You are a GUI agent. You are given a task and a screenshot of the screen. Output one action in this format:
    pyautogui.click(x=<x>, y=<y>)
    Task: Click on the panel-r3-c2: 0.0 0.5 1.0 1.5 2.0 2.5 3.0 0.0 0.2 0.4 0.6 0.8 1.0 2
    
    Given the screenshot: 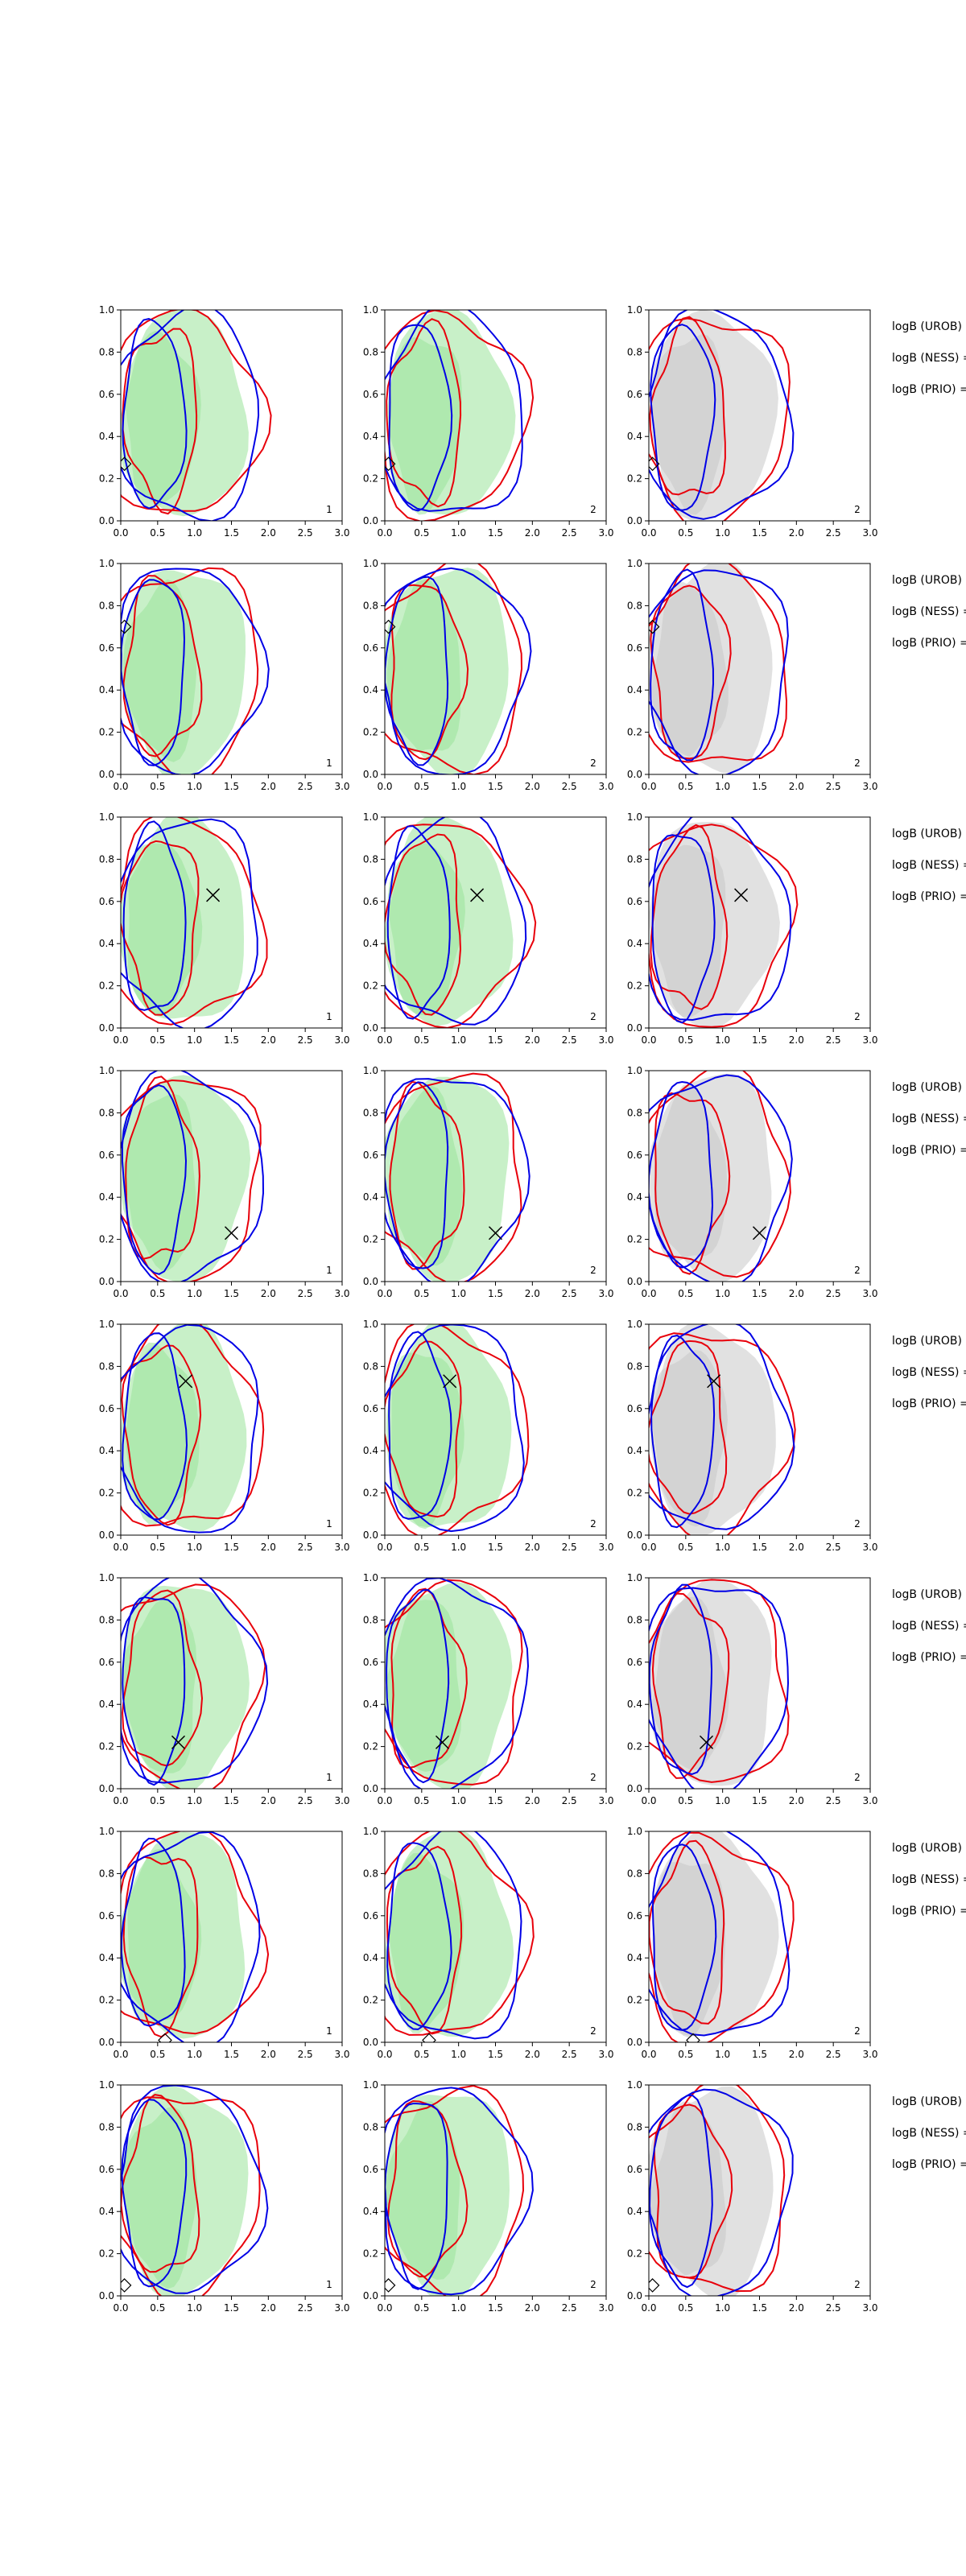 What is the action you would take?
    pyautogui.click(x=488, y=928)
    